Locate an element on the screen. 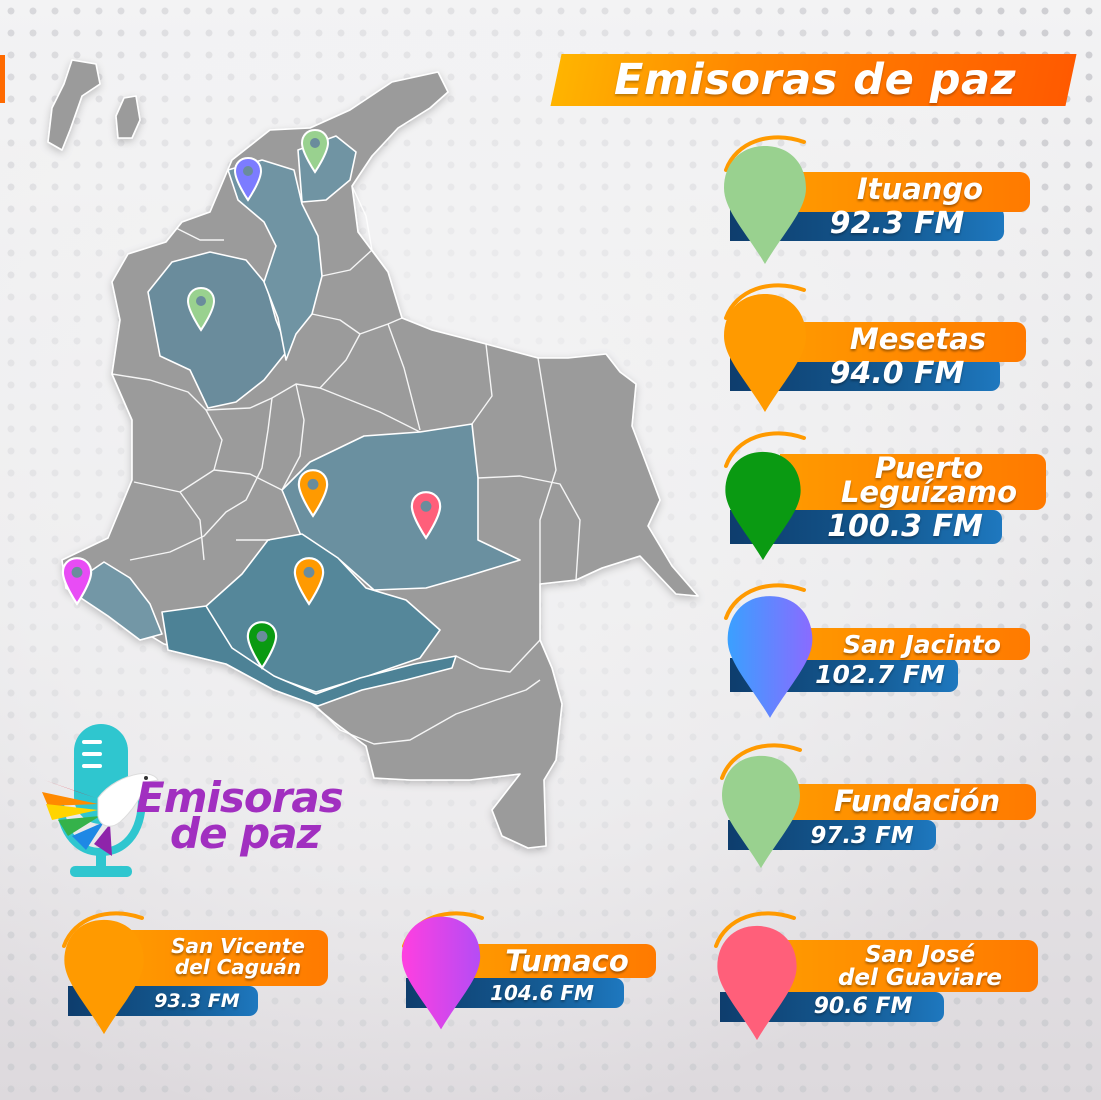 This screenshot has height=1100, width=1101. station-name-line2: del Caguán is located at coordinates (238, 967).